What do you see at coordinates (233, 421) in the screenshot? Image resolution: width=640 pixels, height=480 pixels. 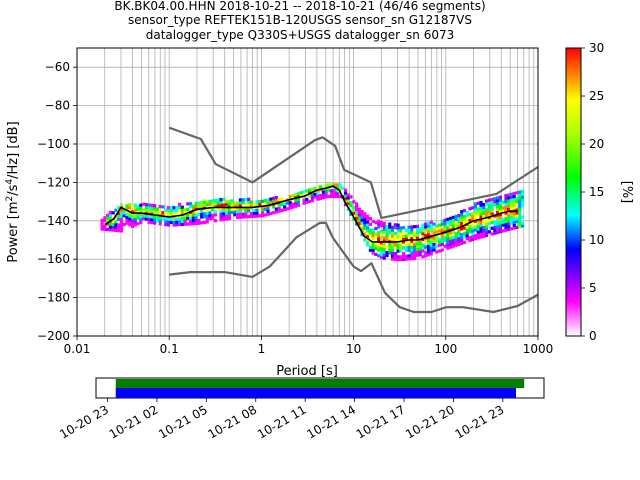 I see `coverage-tick-label: 10-21 08` at bounding box center [233, 421].